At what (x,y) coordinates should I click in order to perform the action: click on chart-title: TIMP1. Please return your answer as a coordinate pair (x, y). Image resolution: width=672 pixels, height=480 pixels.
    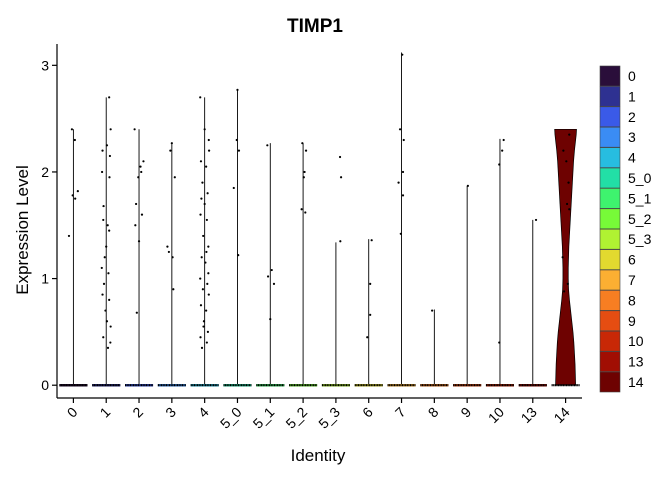
    Looking at the image, I should click on (315, 26).